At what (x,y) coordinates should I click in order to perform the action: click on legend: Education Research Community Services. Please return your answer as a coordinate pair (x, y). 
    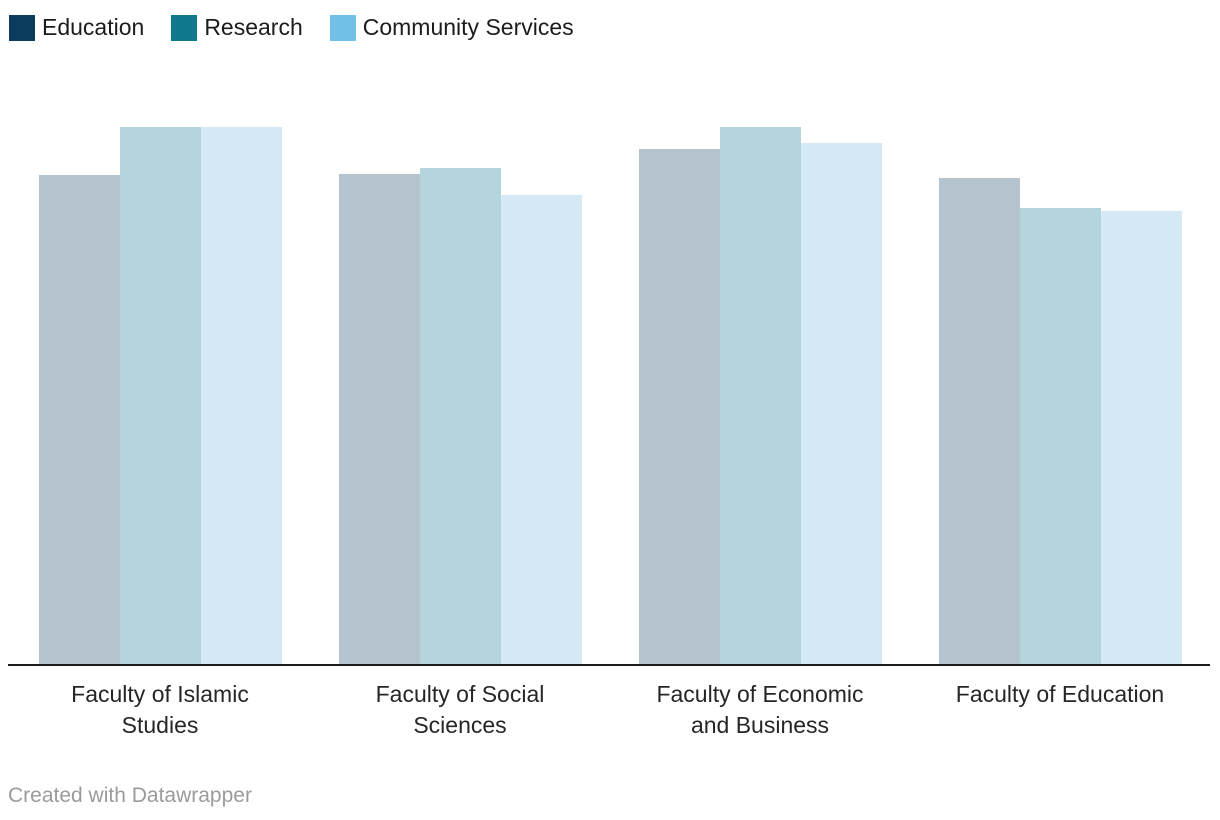
    Looking at the image, I should click on (291, 27).